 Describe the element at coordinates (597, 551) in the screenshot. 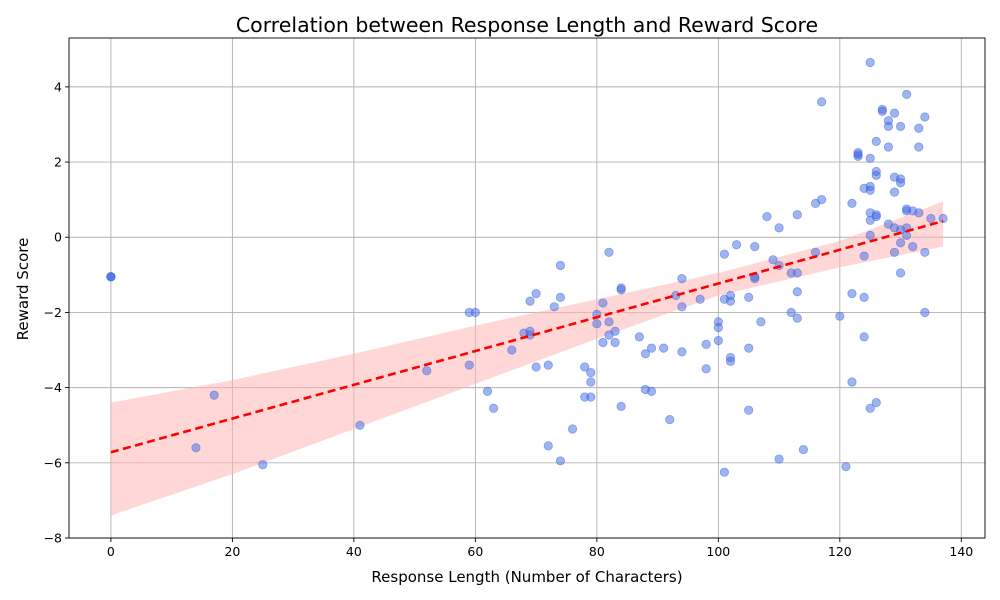

I see `x-tick-label: 80` at that location.